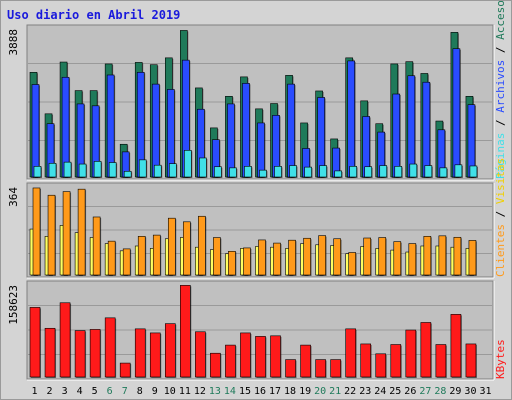 Image resolution: width=512 pixels, height=400 pixels. What do you see at coordinates (275, 391) in the screenshot?
I see `x-tick-label: 17` at bounding box center [275, 391].